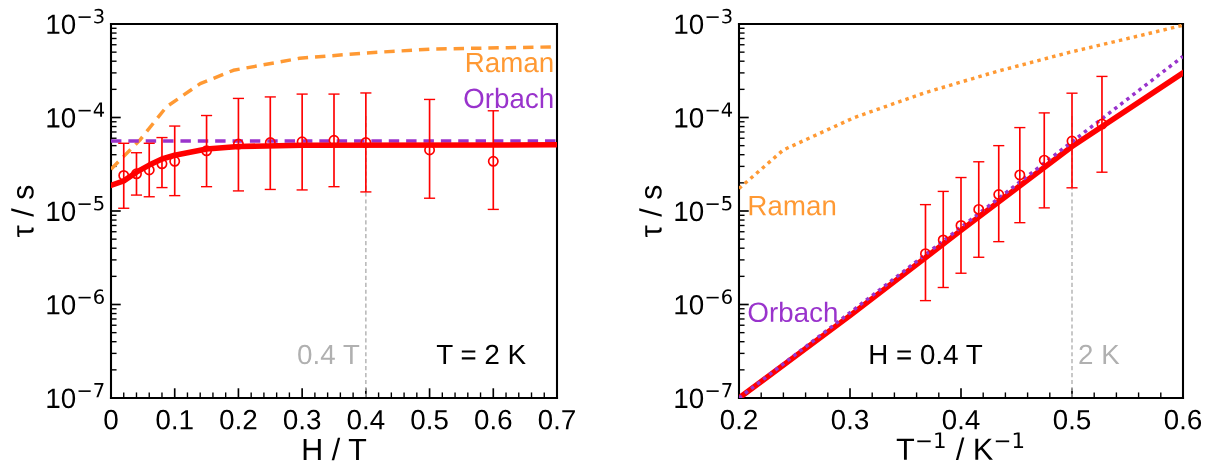 The width and height of the screenshot is (1205, 474). I want to click on ref-line-label: 2 K, so click(1099, 354).